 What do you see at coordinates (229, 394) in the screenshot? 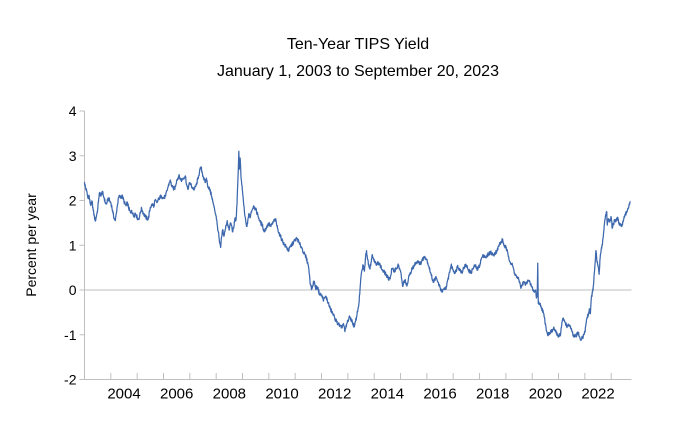
I see `x-tick-label: 2008` at bounding box center [229, 394].